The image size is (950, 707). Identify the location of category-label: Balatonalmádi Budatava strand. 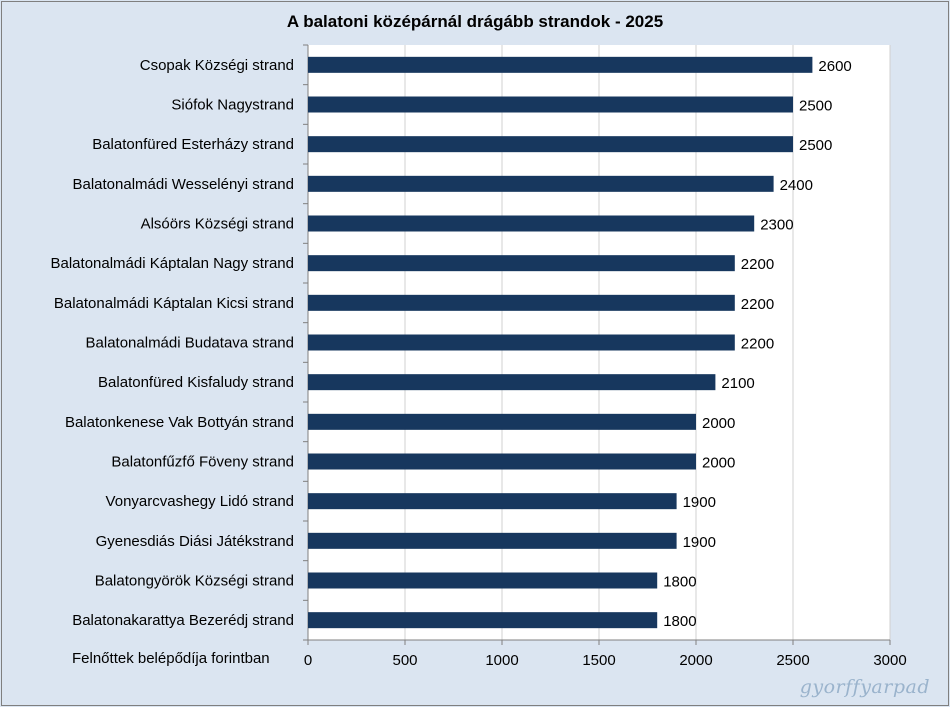
(190, 343).